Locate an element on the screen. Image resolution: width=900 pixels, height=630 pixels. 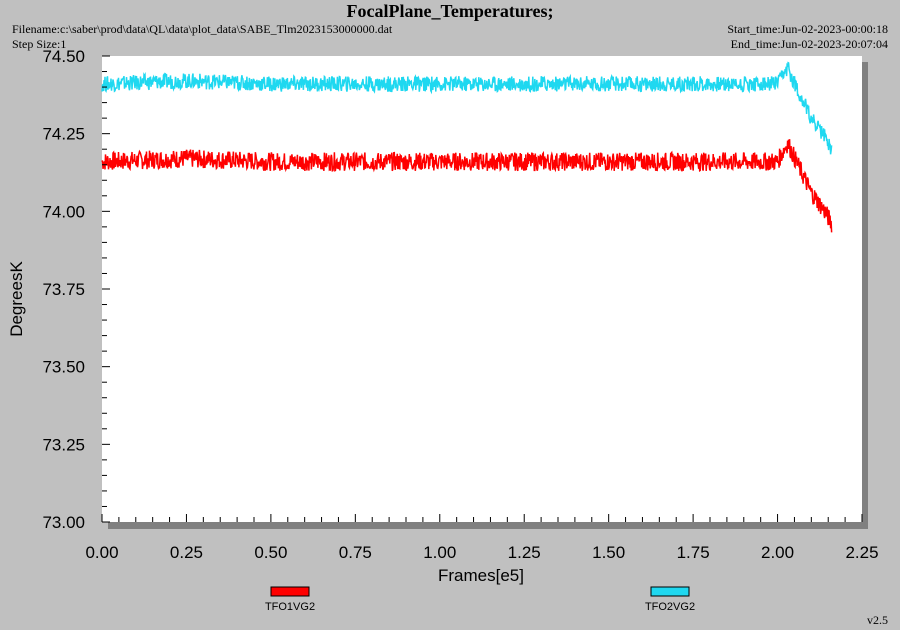
legend-label-tfo1vg2: TFO1VG2 is located at coordinates (290, 607).